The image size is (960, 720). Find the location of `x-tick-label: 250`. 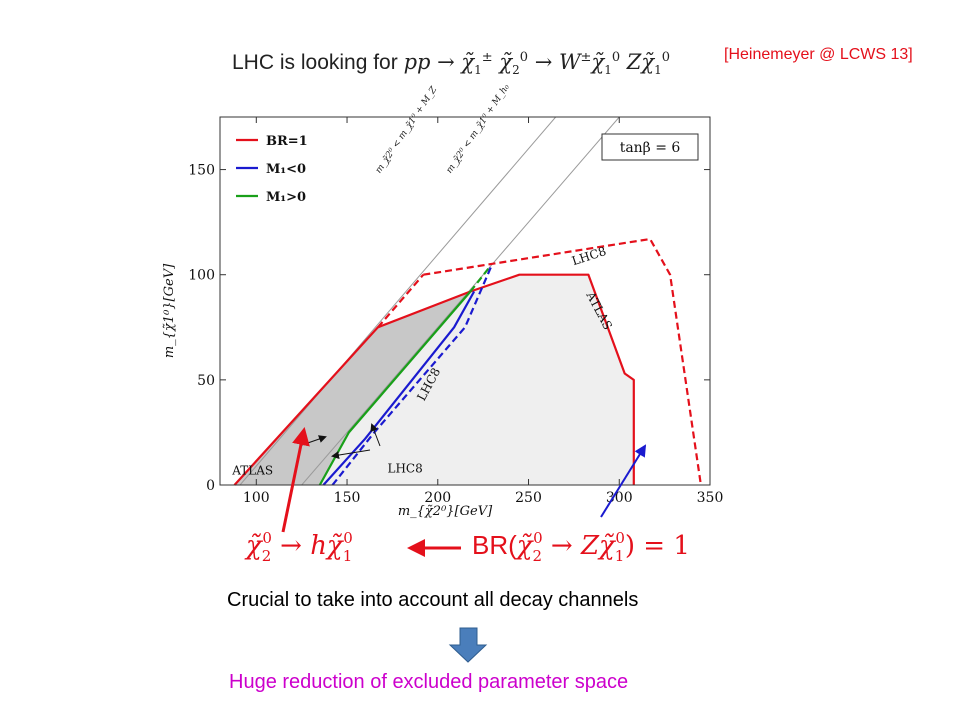

x-tick-label: 250 is located at coordinates (528, 498).